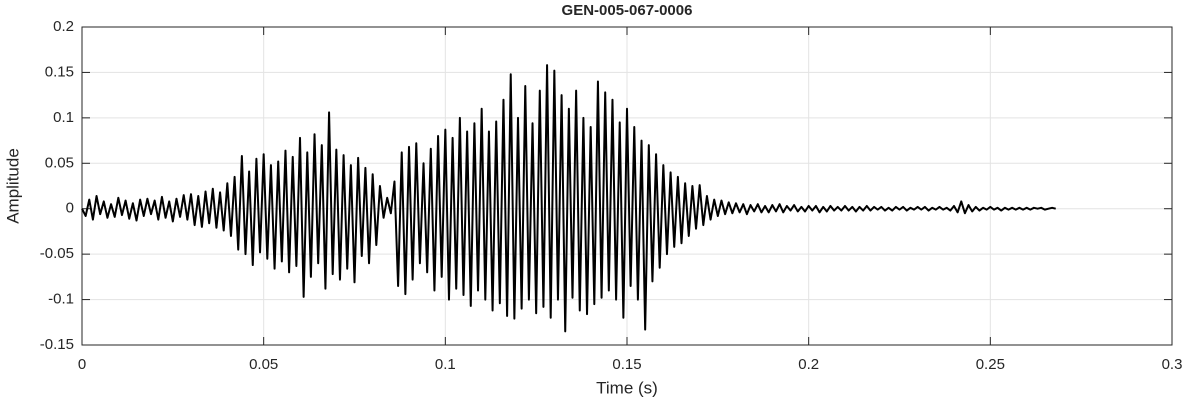  I want to click on x-tick-label: 0.1, so click(445, 364).